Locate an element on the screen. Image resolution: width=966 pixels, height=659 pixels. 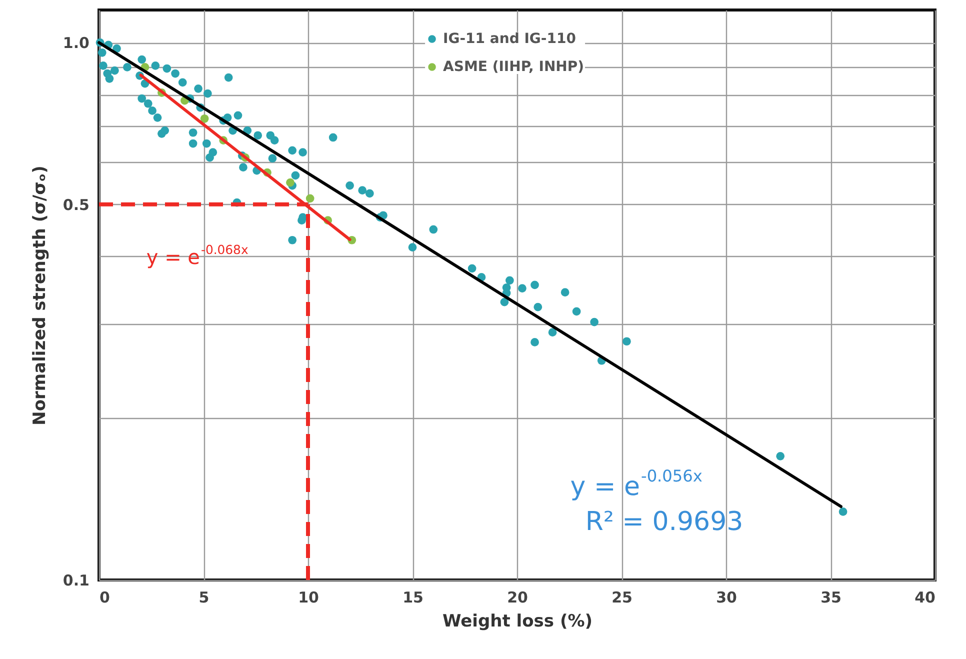
y-tick-label: 0.5 is located at coordinates (76, 205).